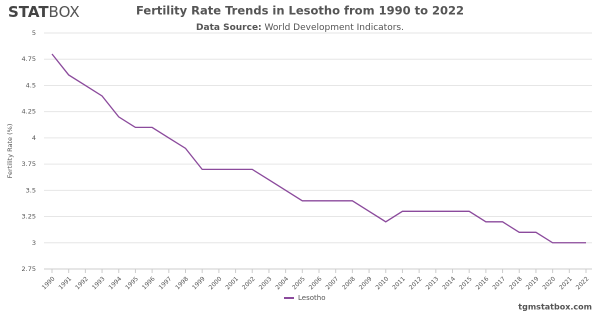 Image resolution: width=600 pixels, height=314 pixels. What do you see at coordinates (31, 85) in the screenshot?
I see `y-tick-label: 4.5` at bounding box center [31, 85].